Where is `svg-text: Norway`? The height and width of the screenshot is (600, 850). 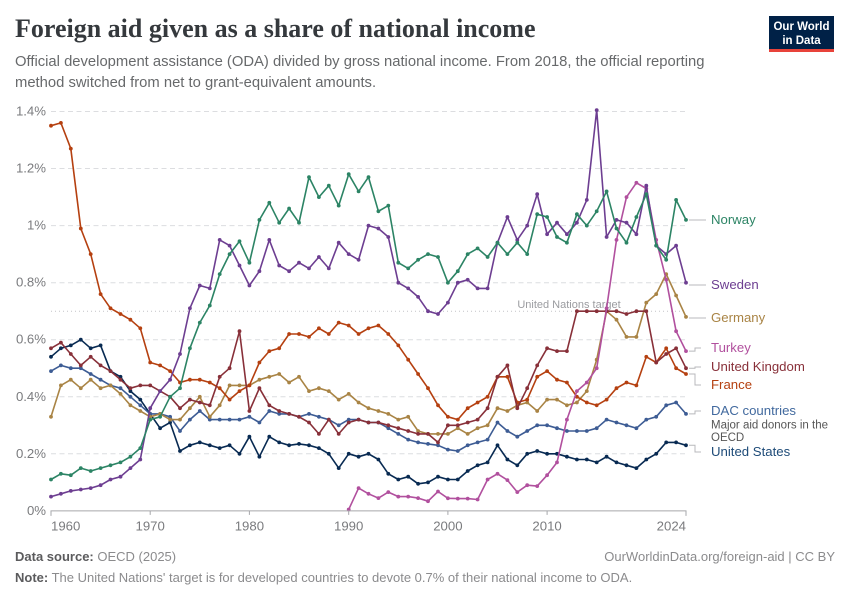
svg-text: Norway is located at coordinates (733, 219).